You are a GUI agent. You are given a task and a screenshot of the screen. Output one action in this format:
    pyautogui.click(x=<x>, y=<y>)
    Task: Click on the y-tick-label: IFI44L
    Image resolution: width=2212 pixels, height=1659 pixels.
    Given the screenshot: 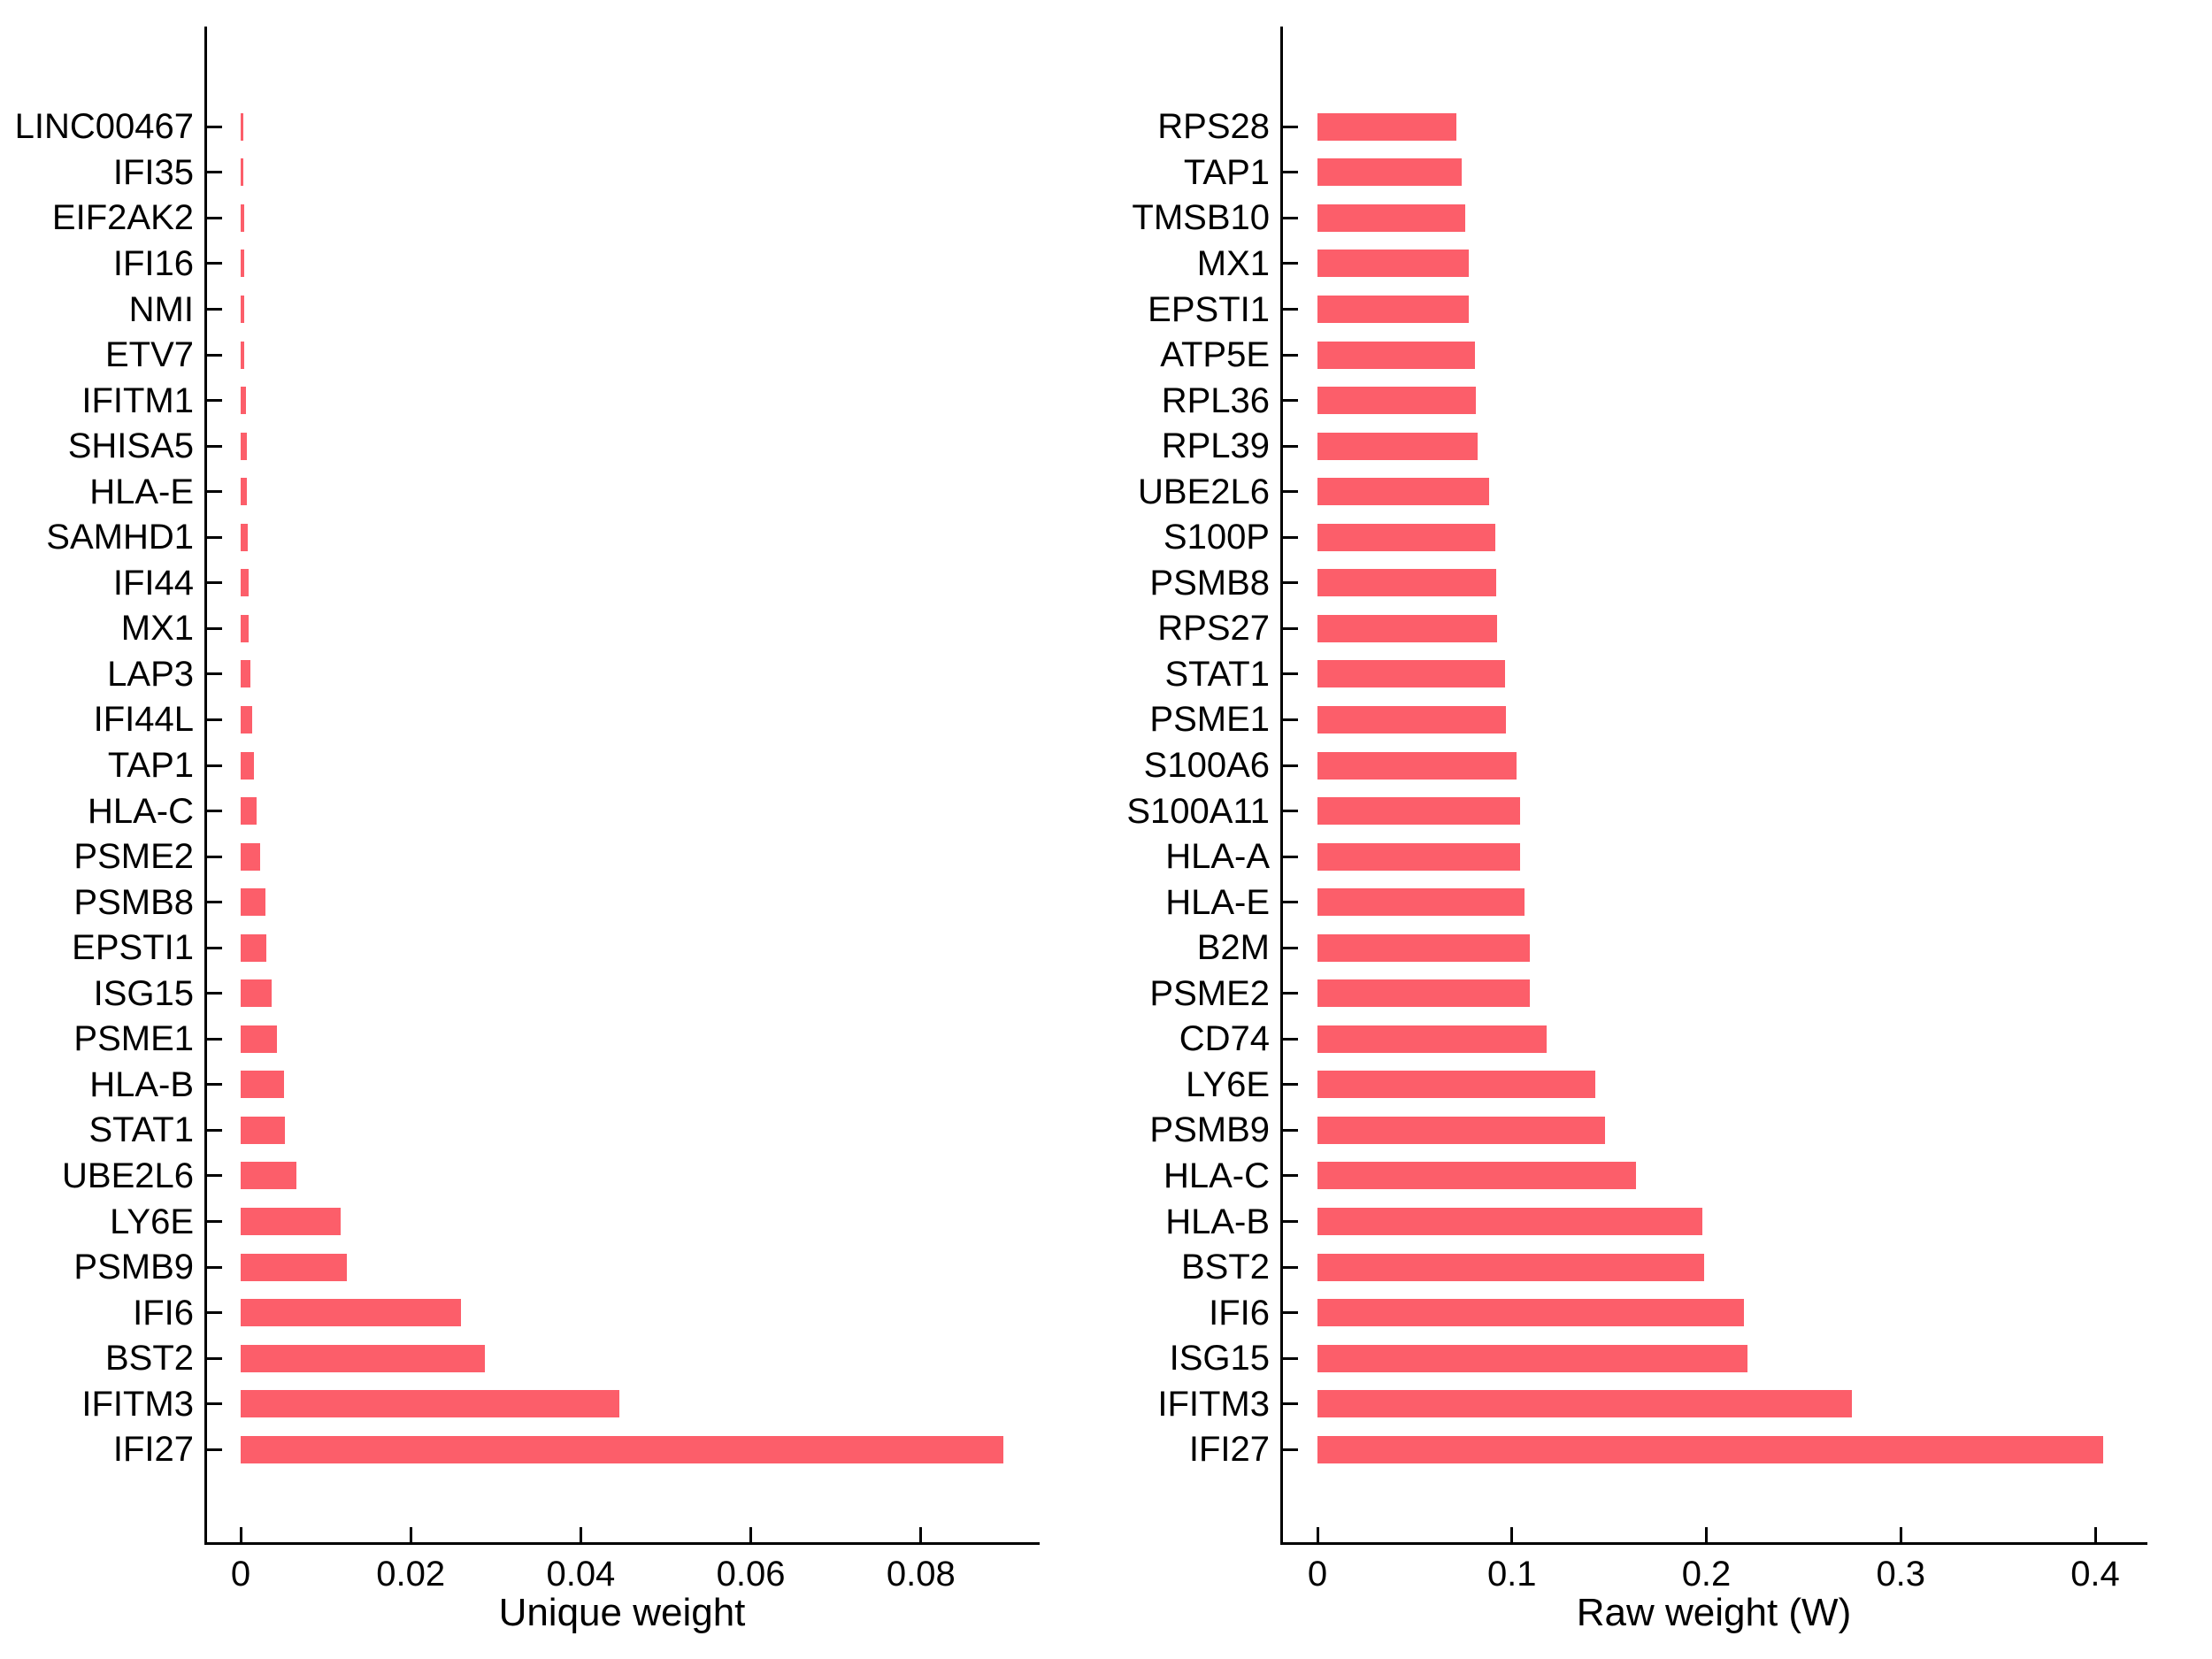 What is the action you would take?
    pyautogui.click(x=143, y=720)
    